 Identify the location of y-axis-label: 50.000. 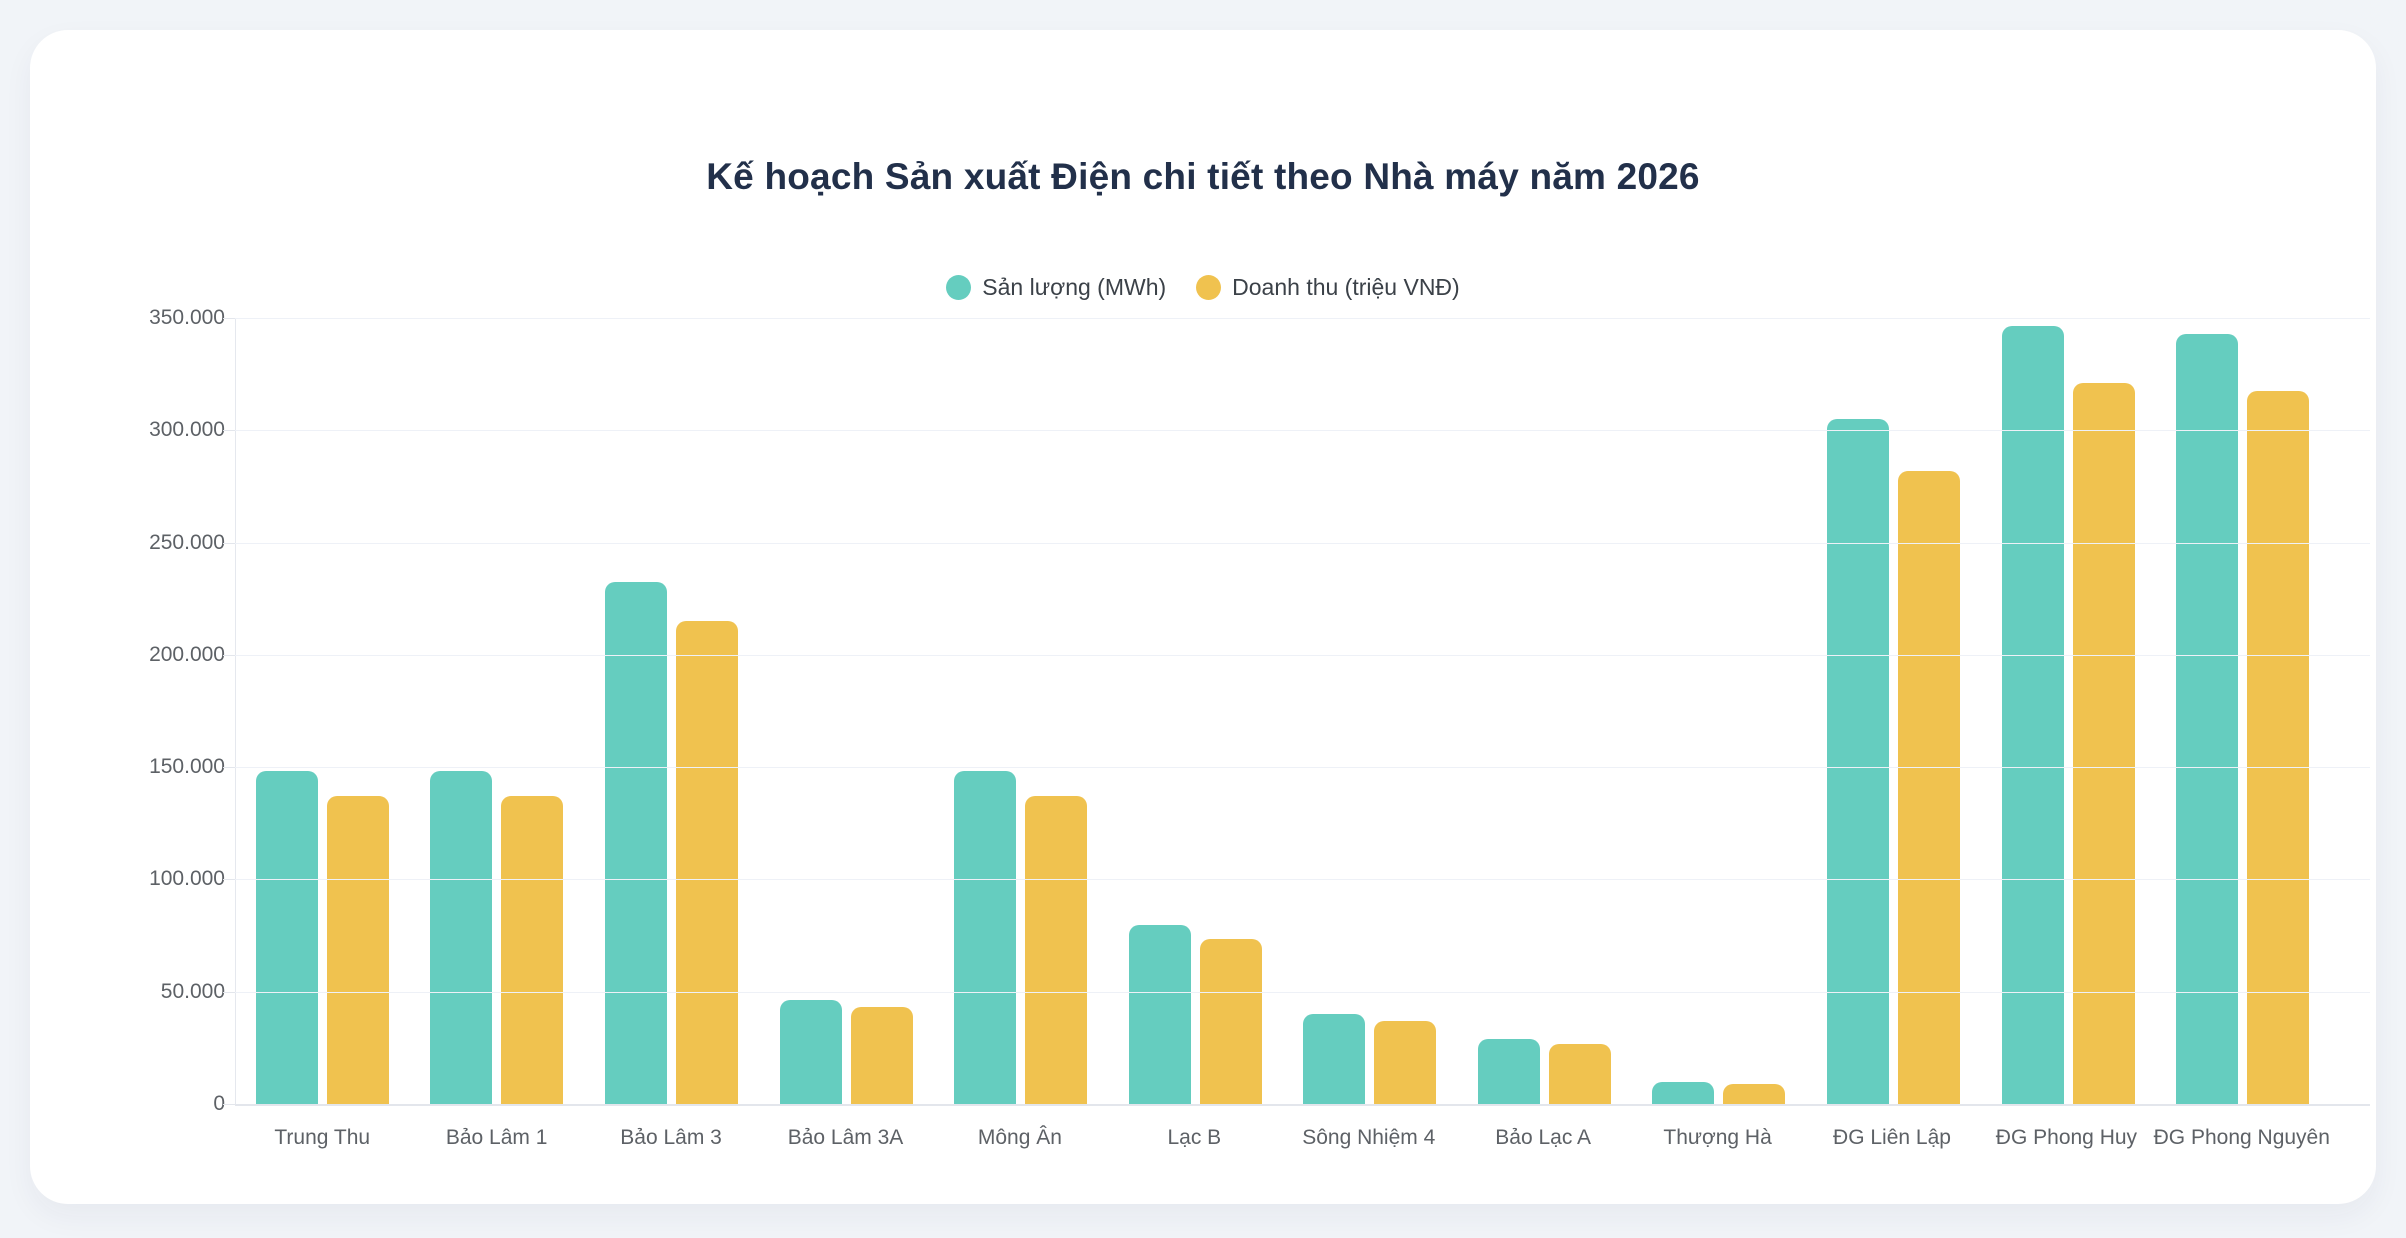
(192, 991).